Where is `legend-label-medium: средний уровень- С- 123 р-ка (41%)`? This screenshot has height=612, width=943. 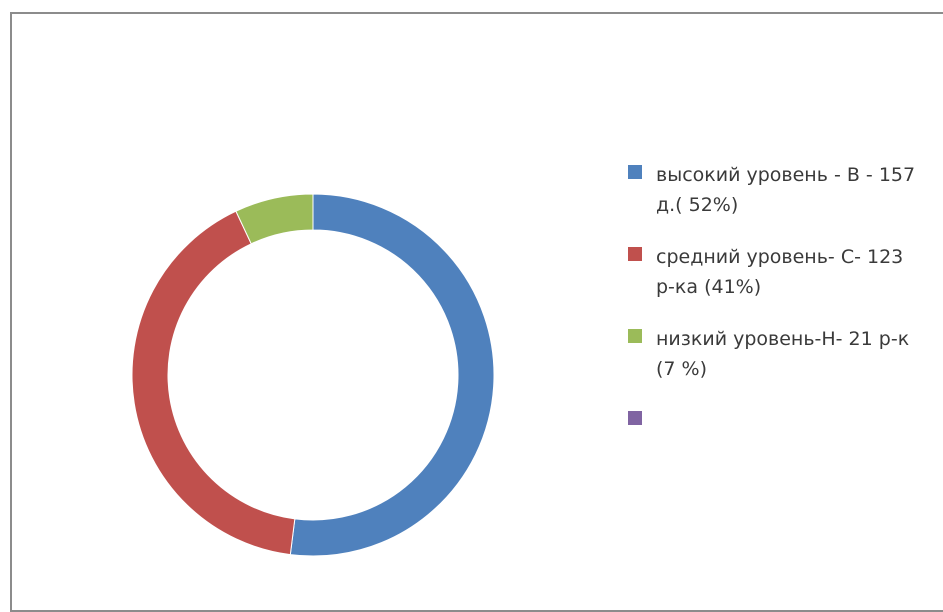 legend-label-medium: средний уровень- С- 123 р-ка (41%) is located at coordinates (780, 272).